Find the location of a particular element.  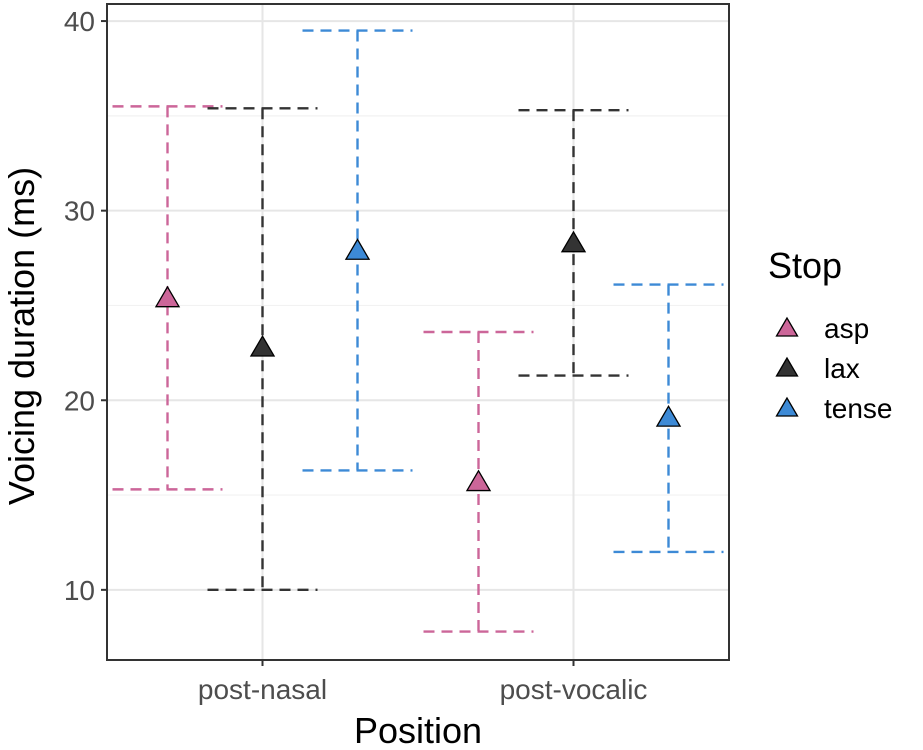

y-tick-label: 10 is located at coordinates (79, 590).